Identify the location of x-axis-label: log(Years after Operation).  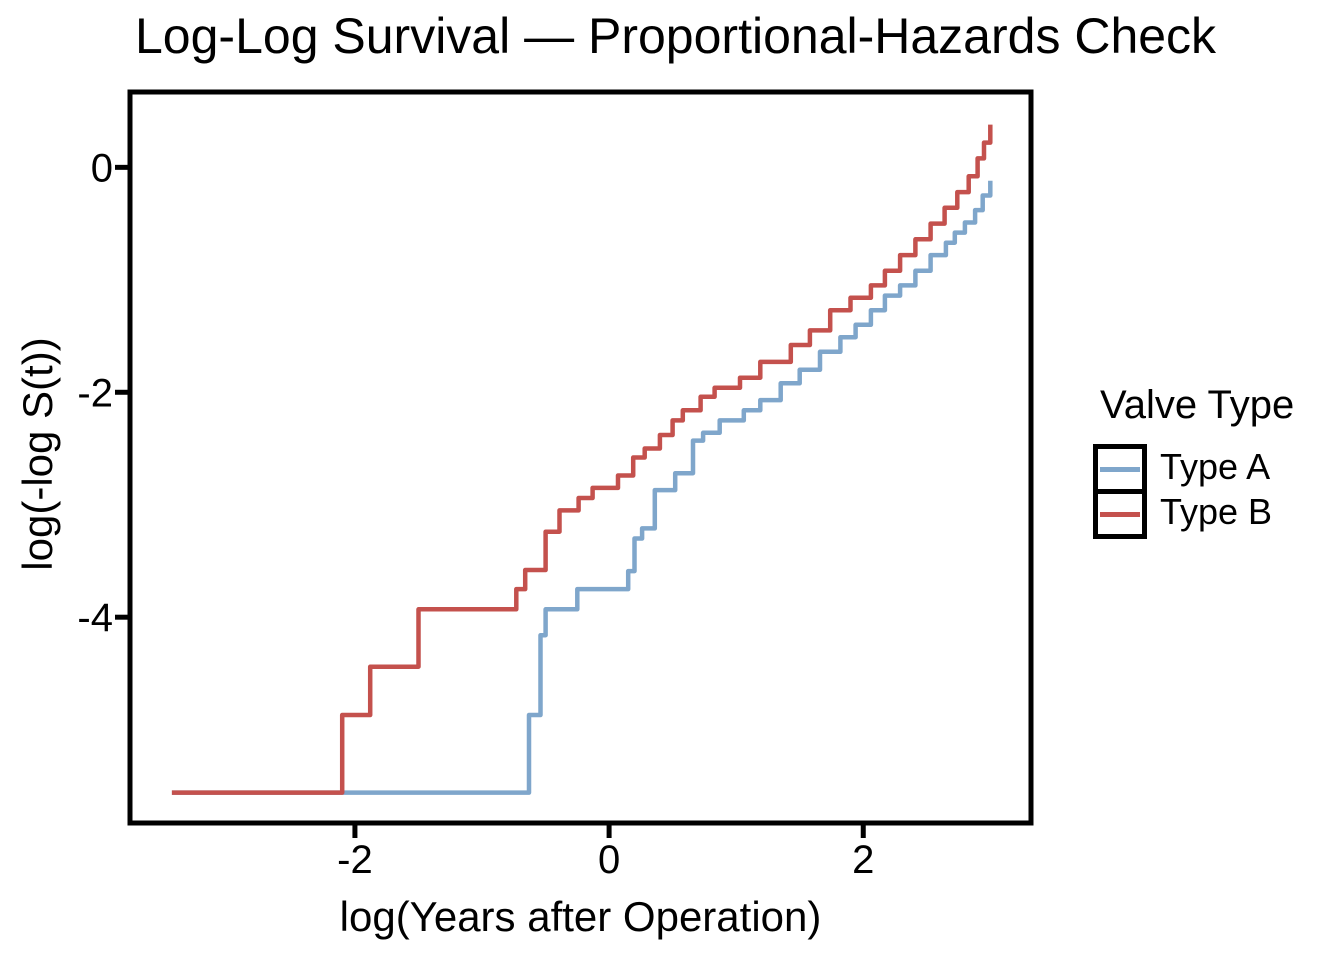
(580, 916).